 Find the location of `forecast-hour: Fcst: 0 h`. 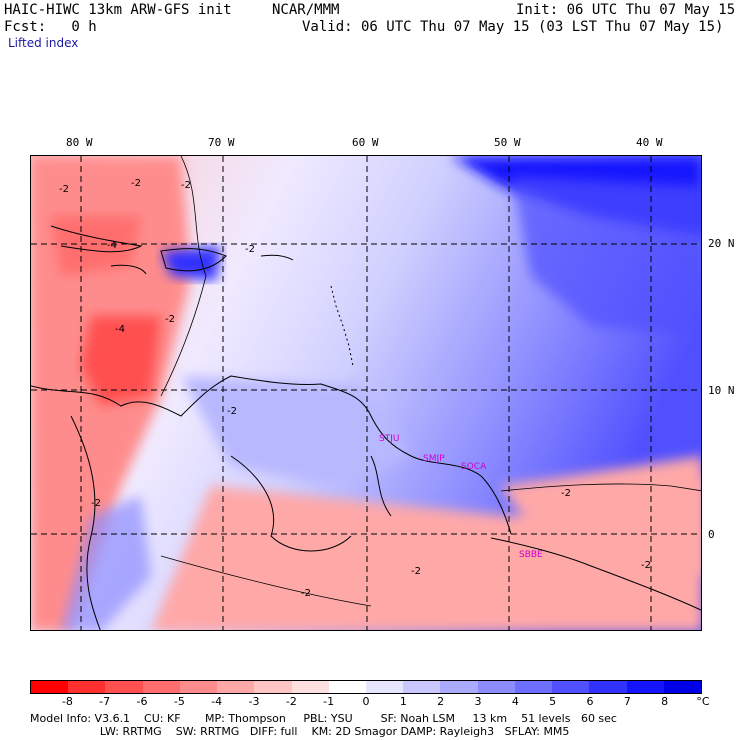

forecast-hour: Fcst: 0 h is located at coordinates (50, 27).